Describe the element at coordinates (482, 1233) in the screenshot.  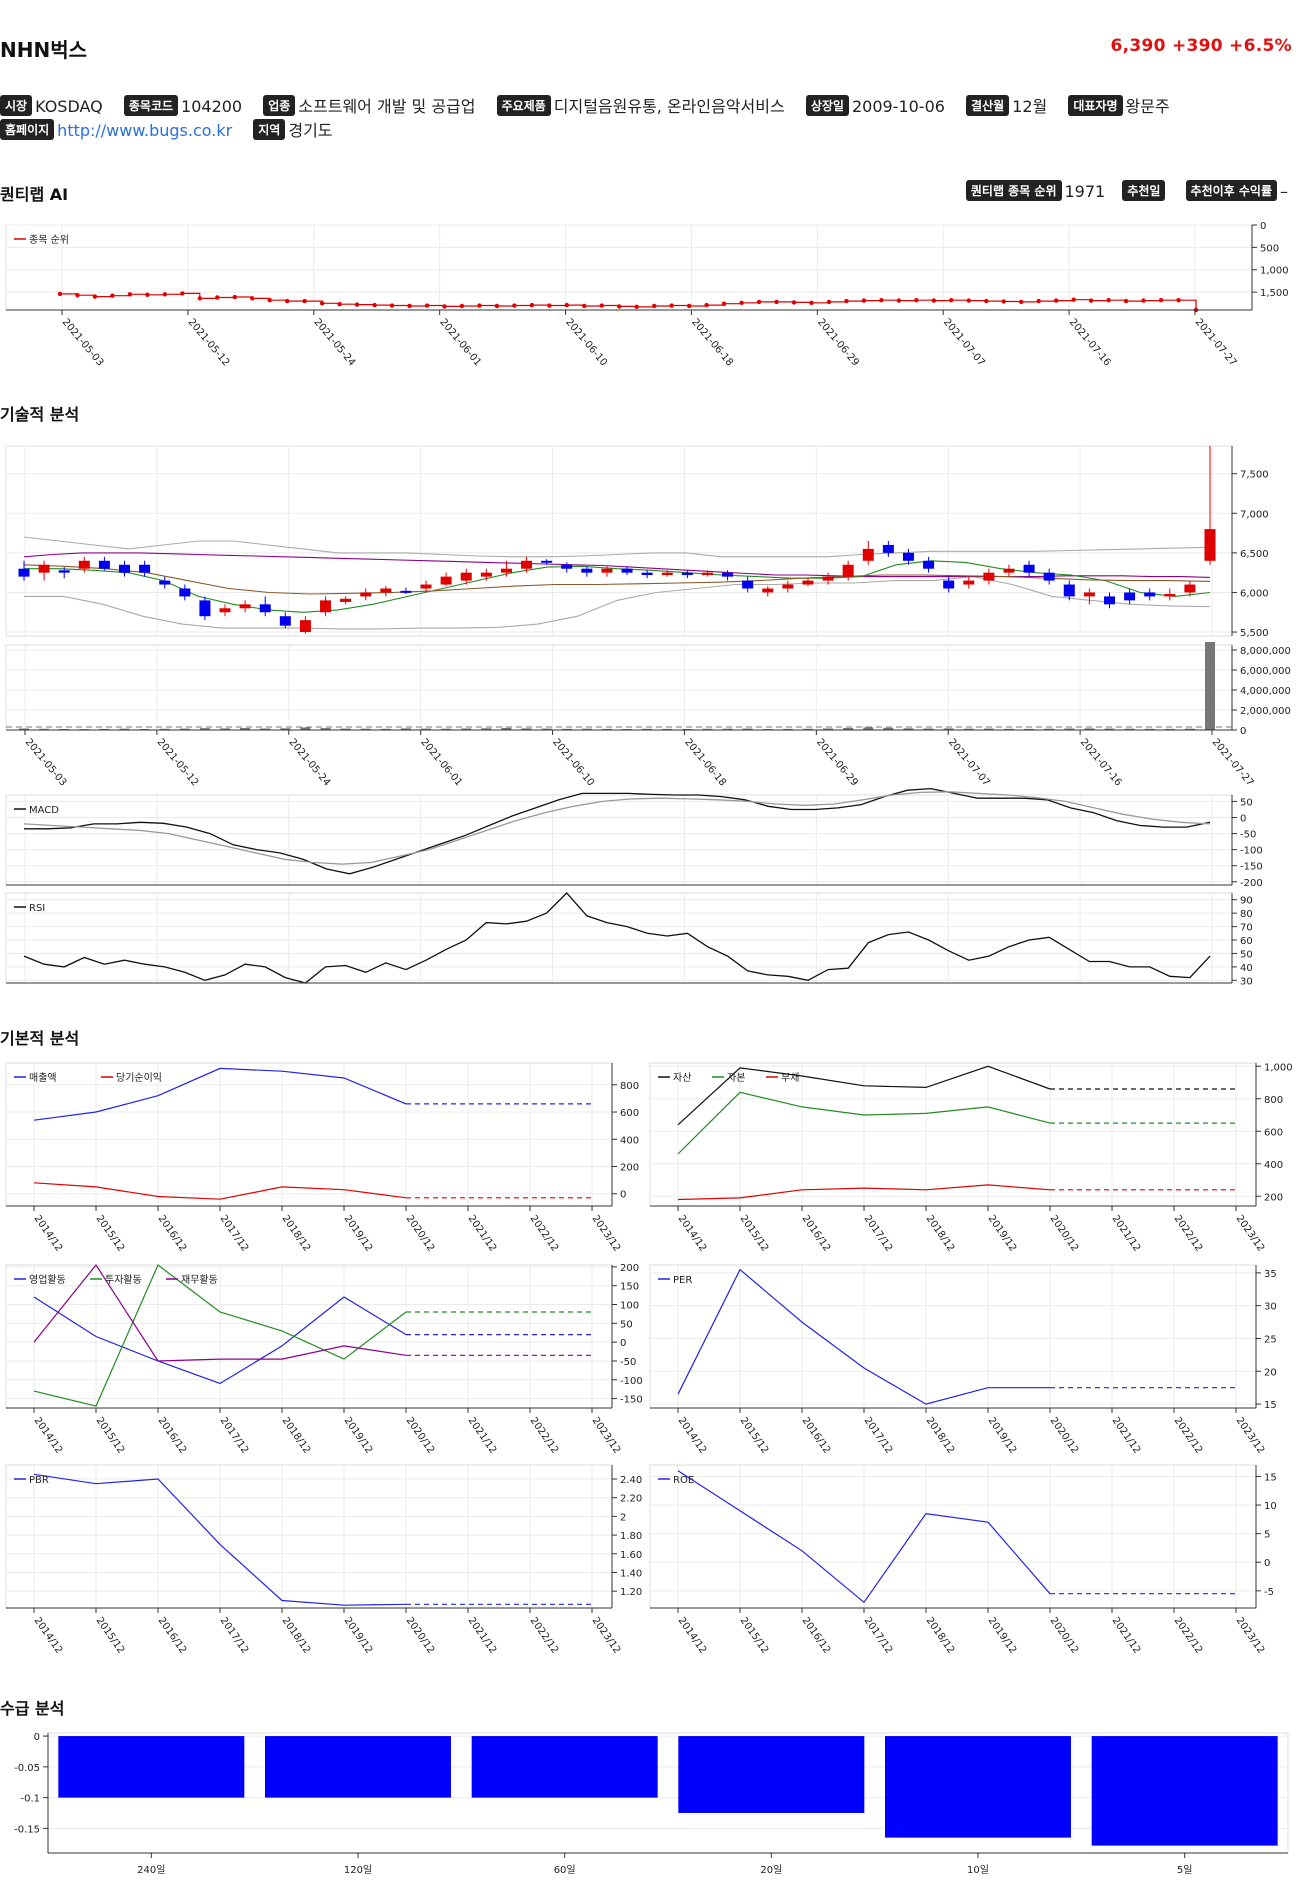
I see `sales-xtick-label: 2021/12` at that location.